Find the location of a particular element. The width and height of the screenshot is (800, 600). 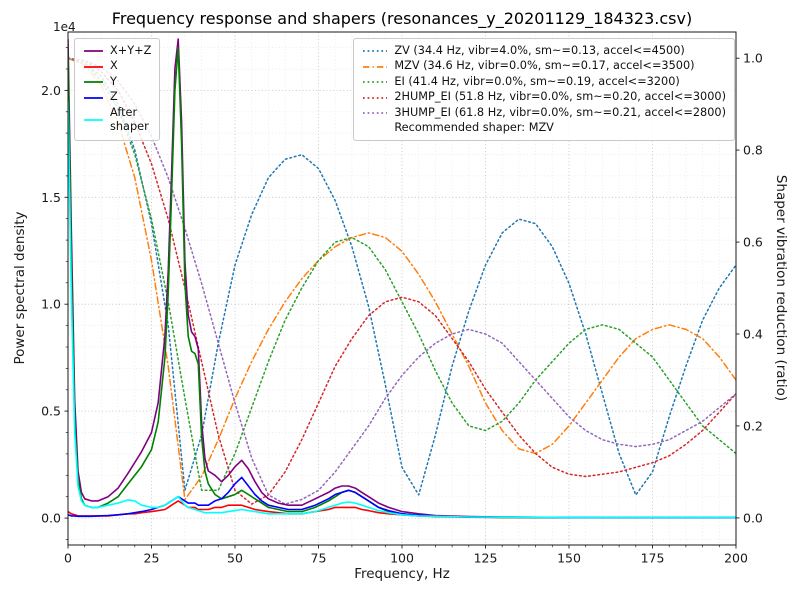

legend-swatch-EI is located at coordinates (375, 82).